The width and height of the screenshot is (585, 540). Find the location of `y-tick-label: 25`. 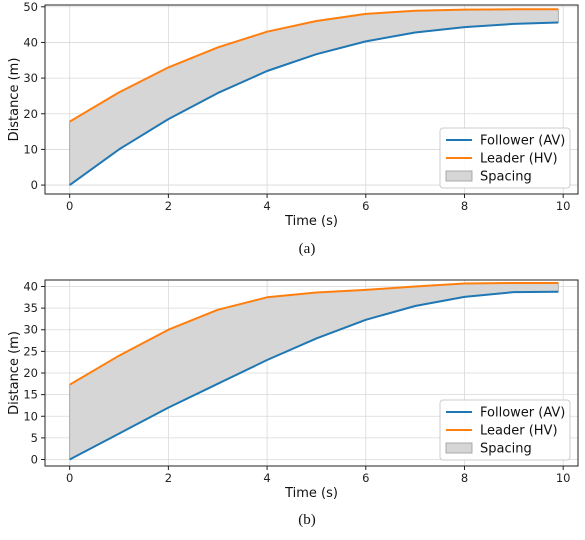

y-tick-label: 25 is located at coordinates (30, 351).